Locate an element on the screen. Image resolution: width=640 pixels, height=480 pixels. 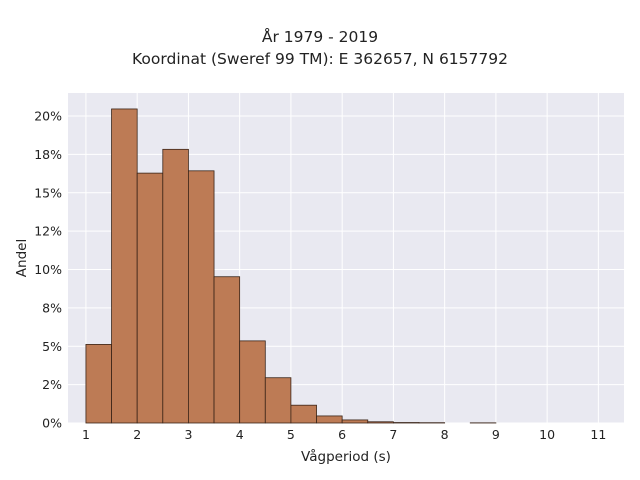
chart-title: År 1979 - 2019 is located at coordinates (320, 37).